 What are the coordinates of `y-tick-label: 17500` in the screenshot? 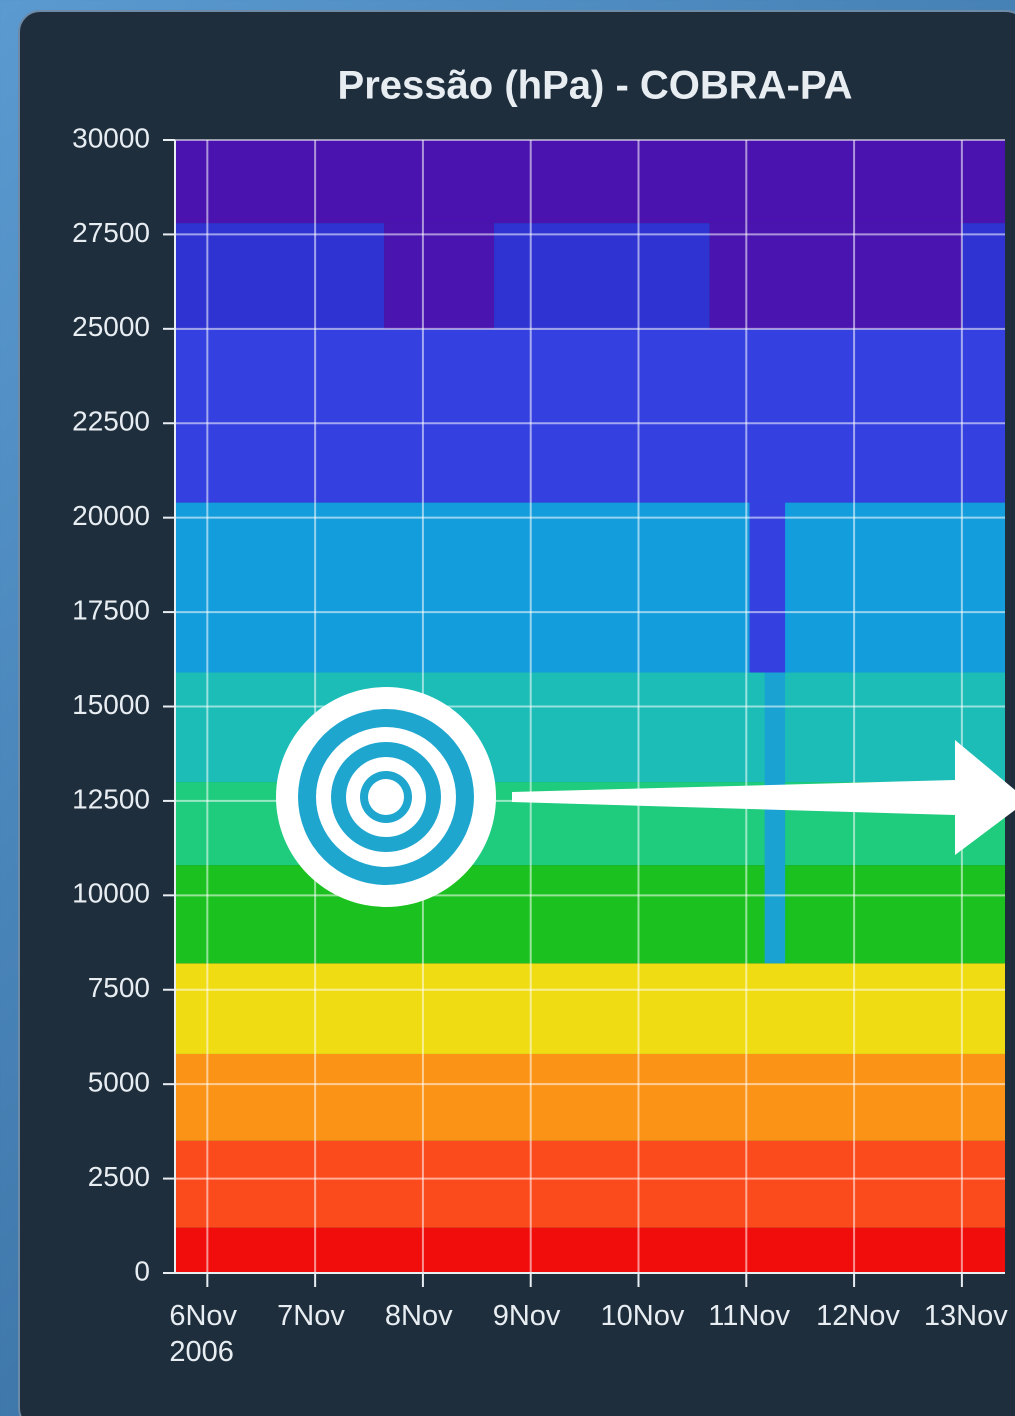 It's located at (111, 609).